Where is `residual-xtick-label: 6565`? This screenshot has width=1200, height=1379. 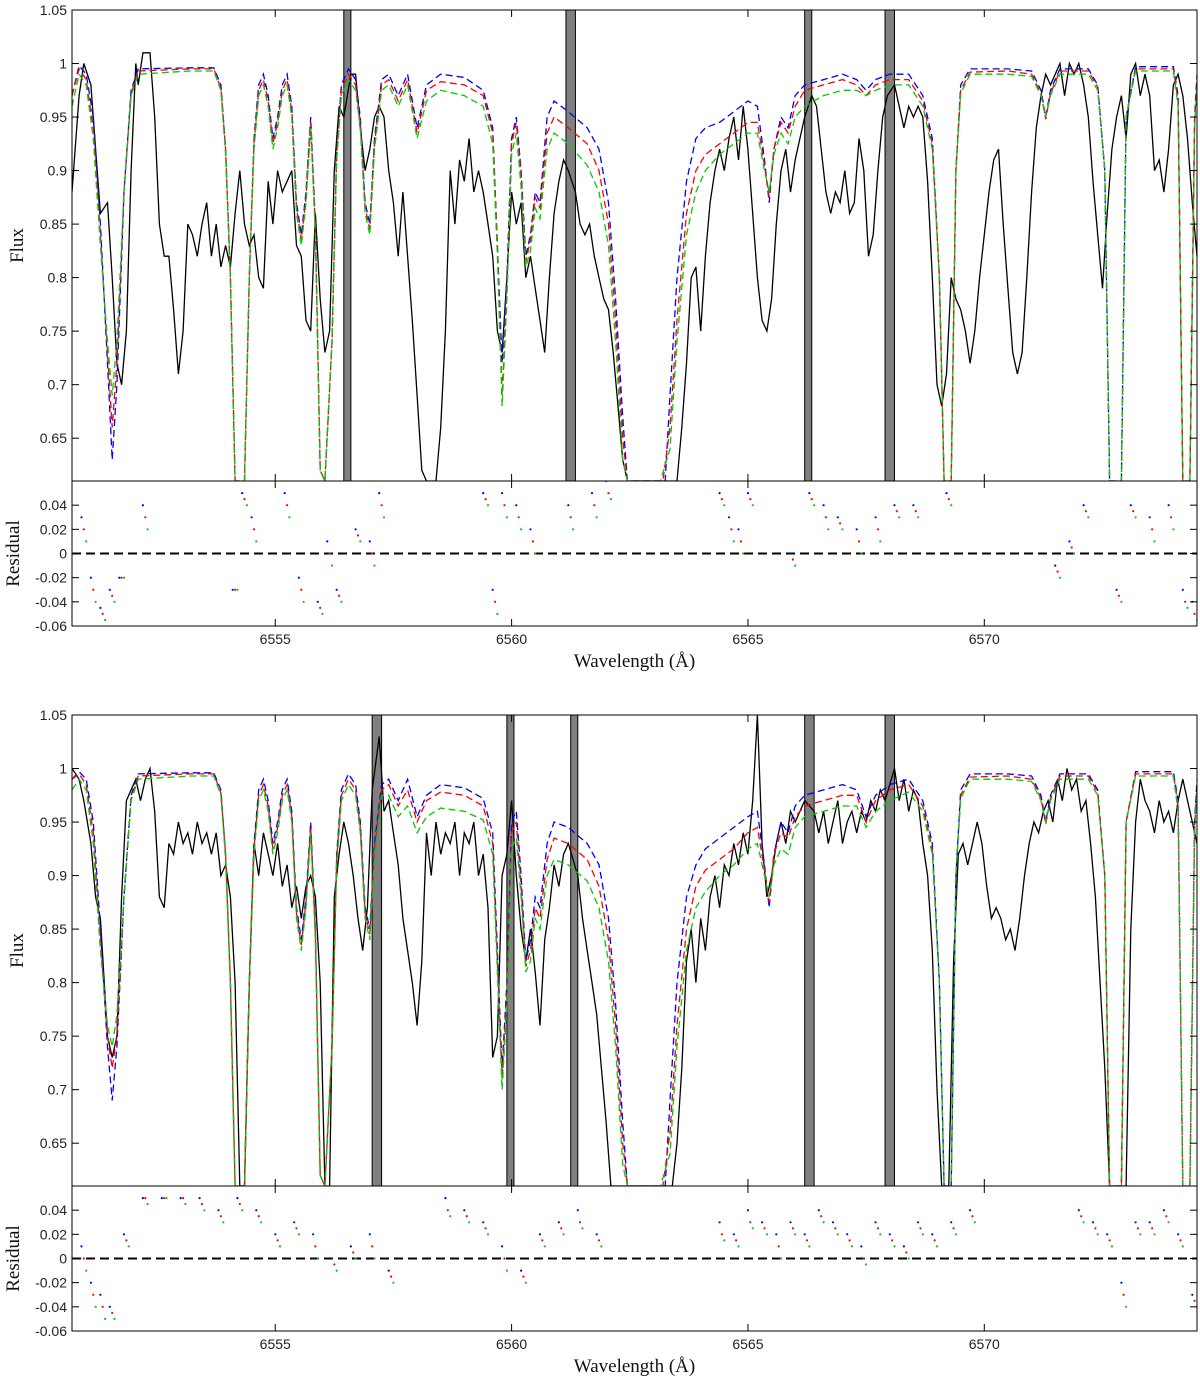 residual-xtick-label: 6565 is located at coordinates (747, 1344).